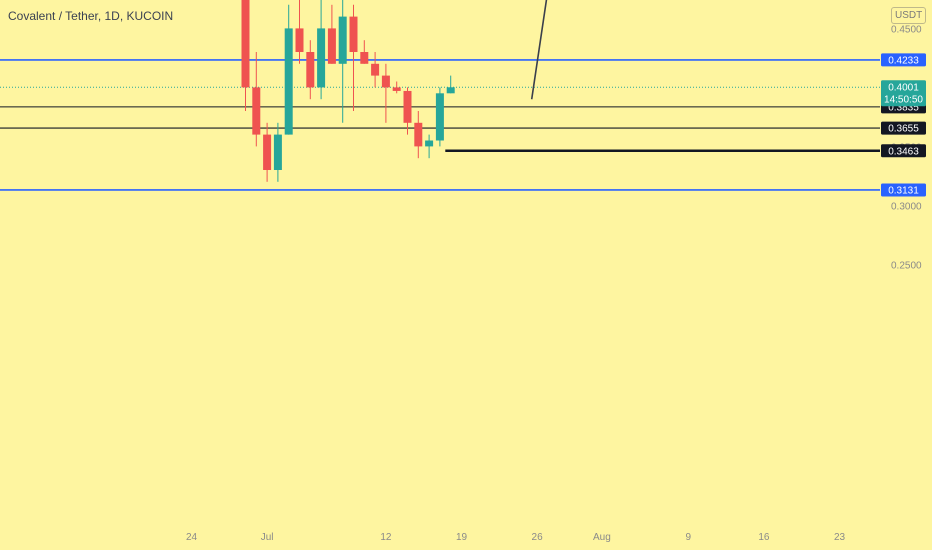 The height and width of the screenshot is (550, 932). I want to click on y-tick-label-12: 0.2500, so click(906, 265).